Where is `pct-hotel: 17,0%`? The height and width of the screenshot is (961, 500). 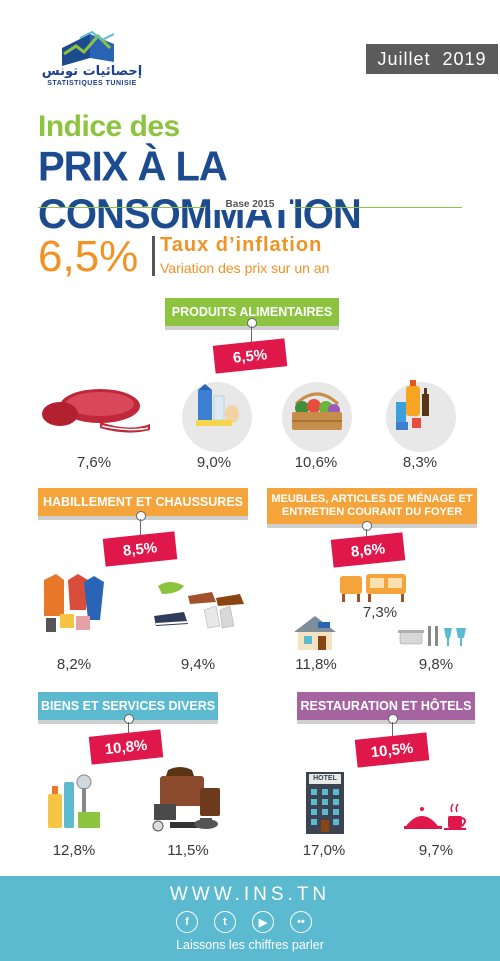 pct-hotel: 17,0% is located at coordinates (324, 850).